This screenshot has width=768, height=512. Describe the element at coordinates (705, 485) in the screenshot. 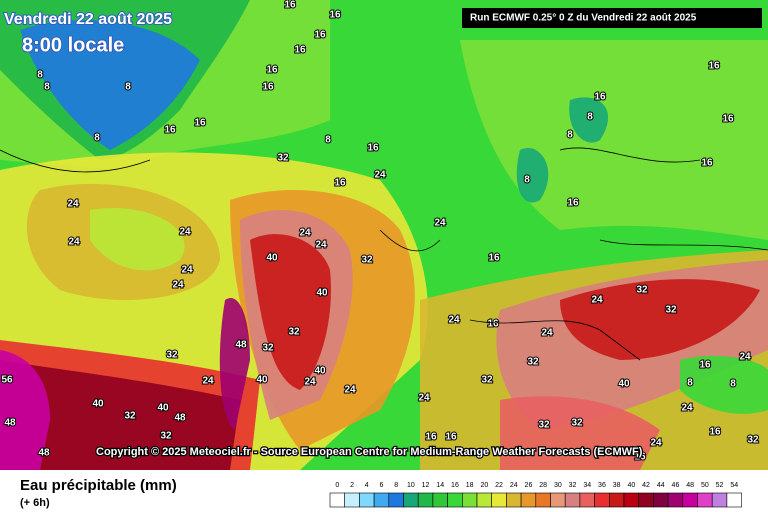

I see `scale-label: 50` at that location.